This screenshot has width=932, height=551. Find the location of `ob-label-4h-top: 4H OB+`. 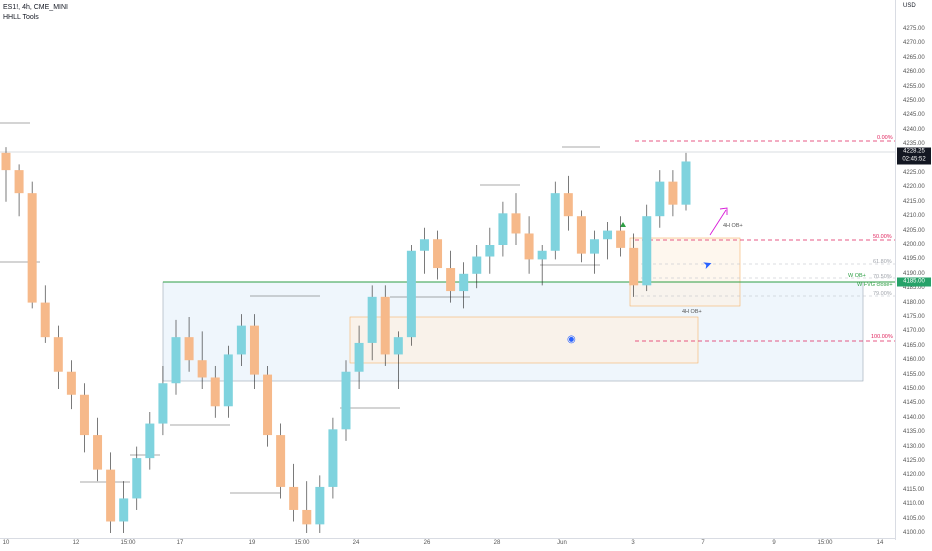

ob-label-4h-top: 4H OB+ is located at coordinates (733, 226).